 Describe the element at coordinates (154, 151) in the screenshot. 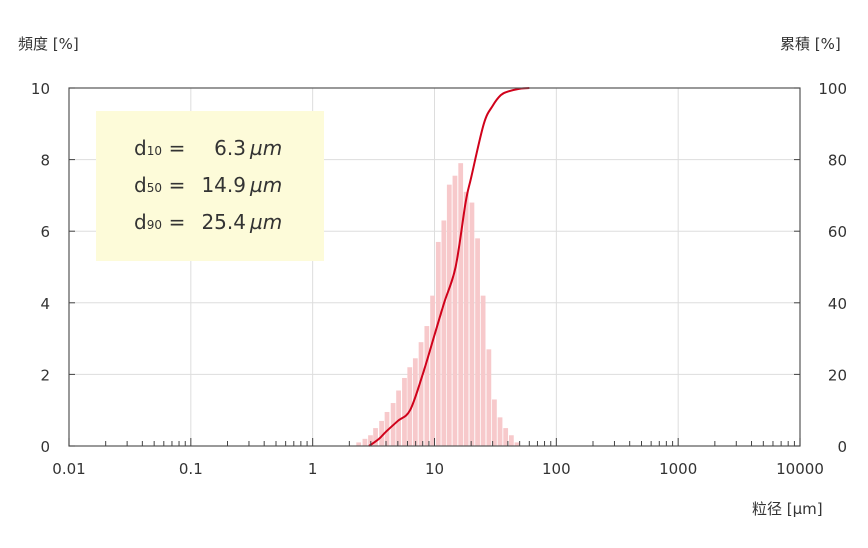

I see `stat-subscript: 10` at that location.